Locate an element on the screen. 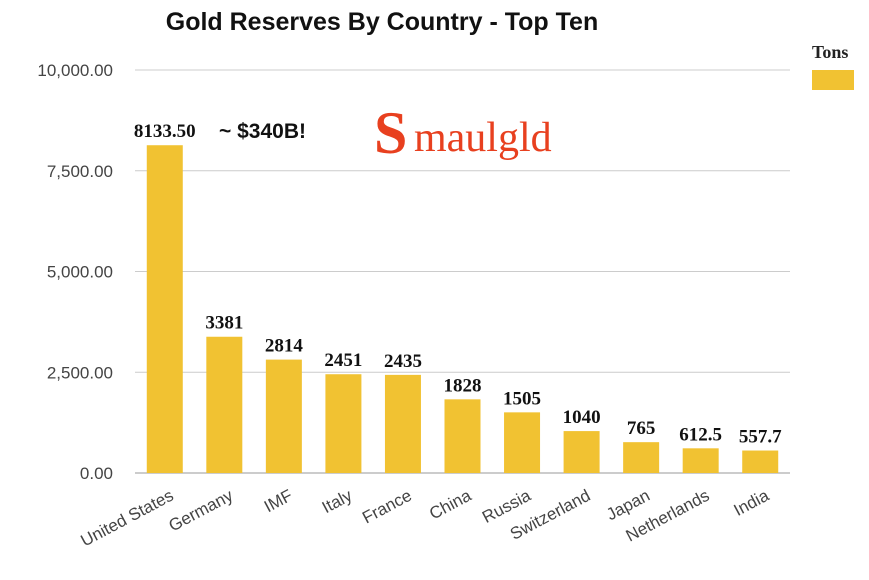 The height and width of the screenshot is (580, 869). y-tick-label: 2,500.00 is located at coordinates (80, 372).